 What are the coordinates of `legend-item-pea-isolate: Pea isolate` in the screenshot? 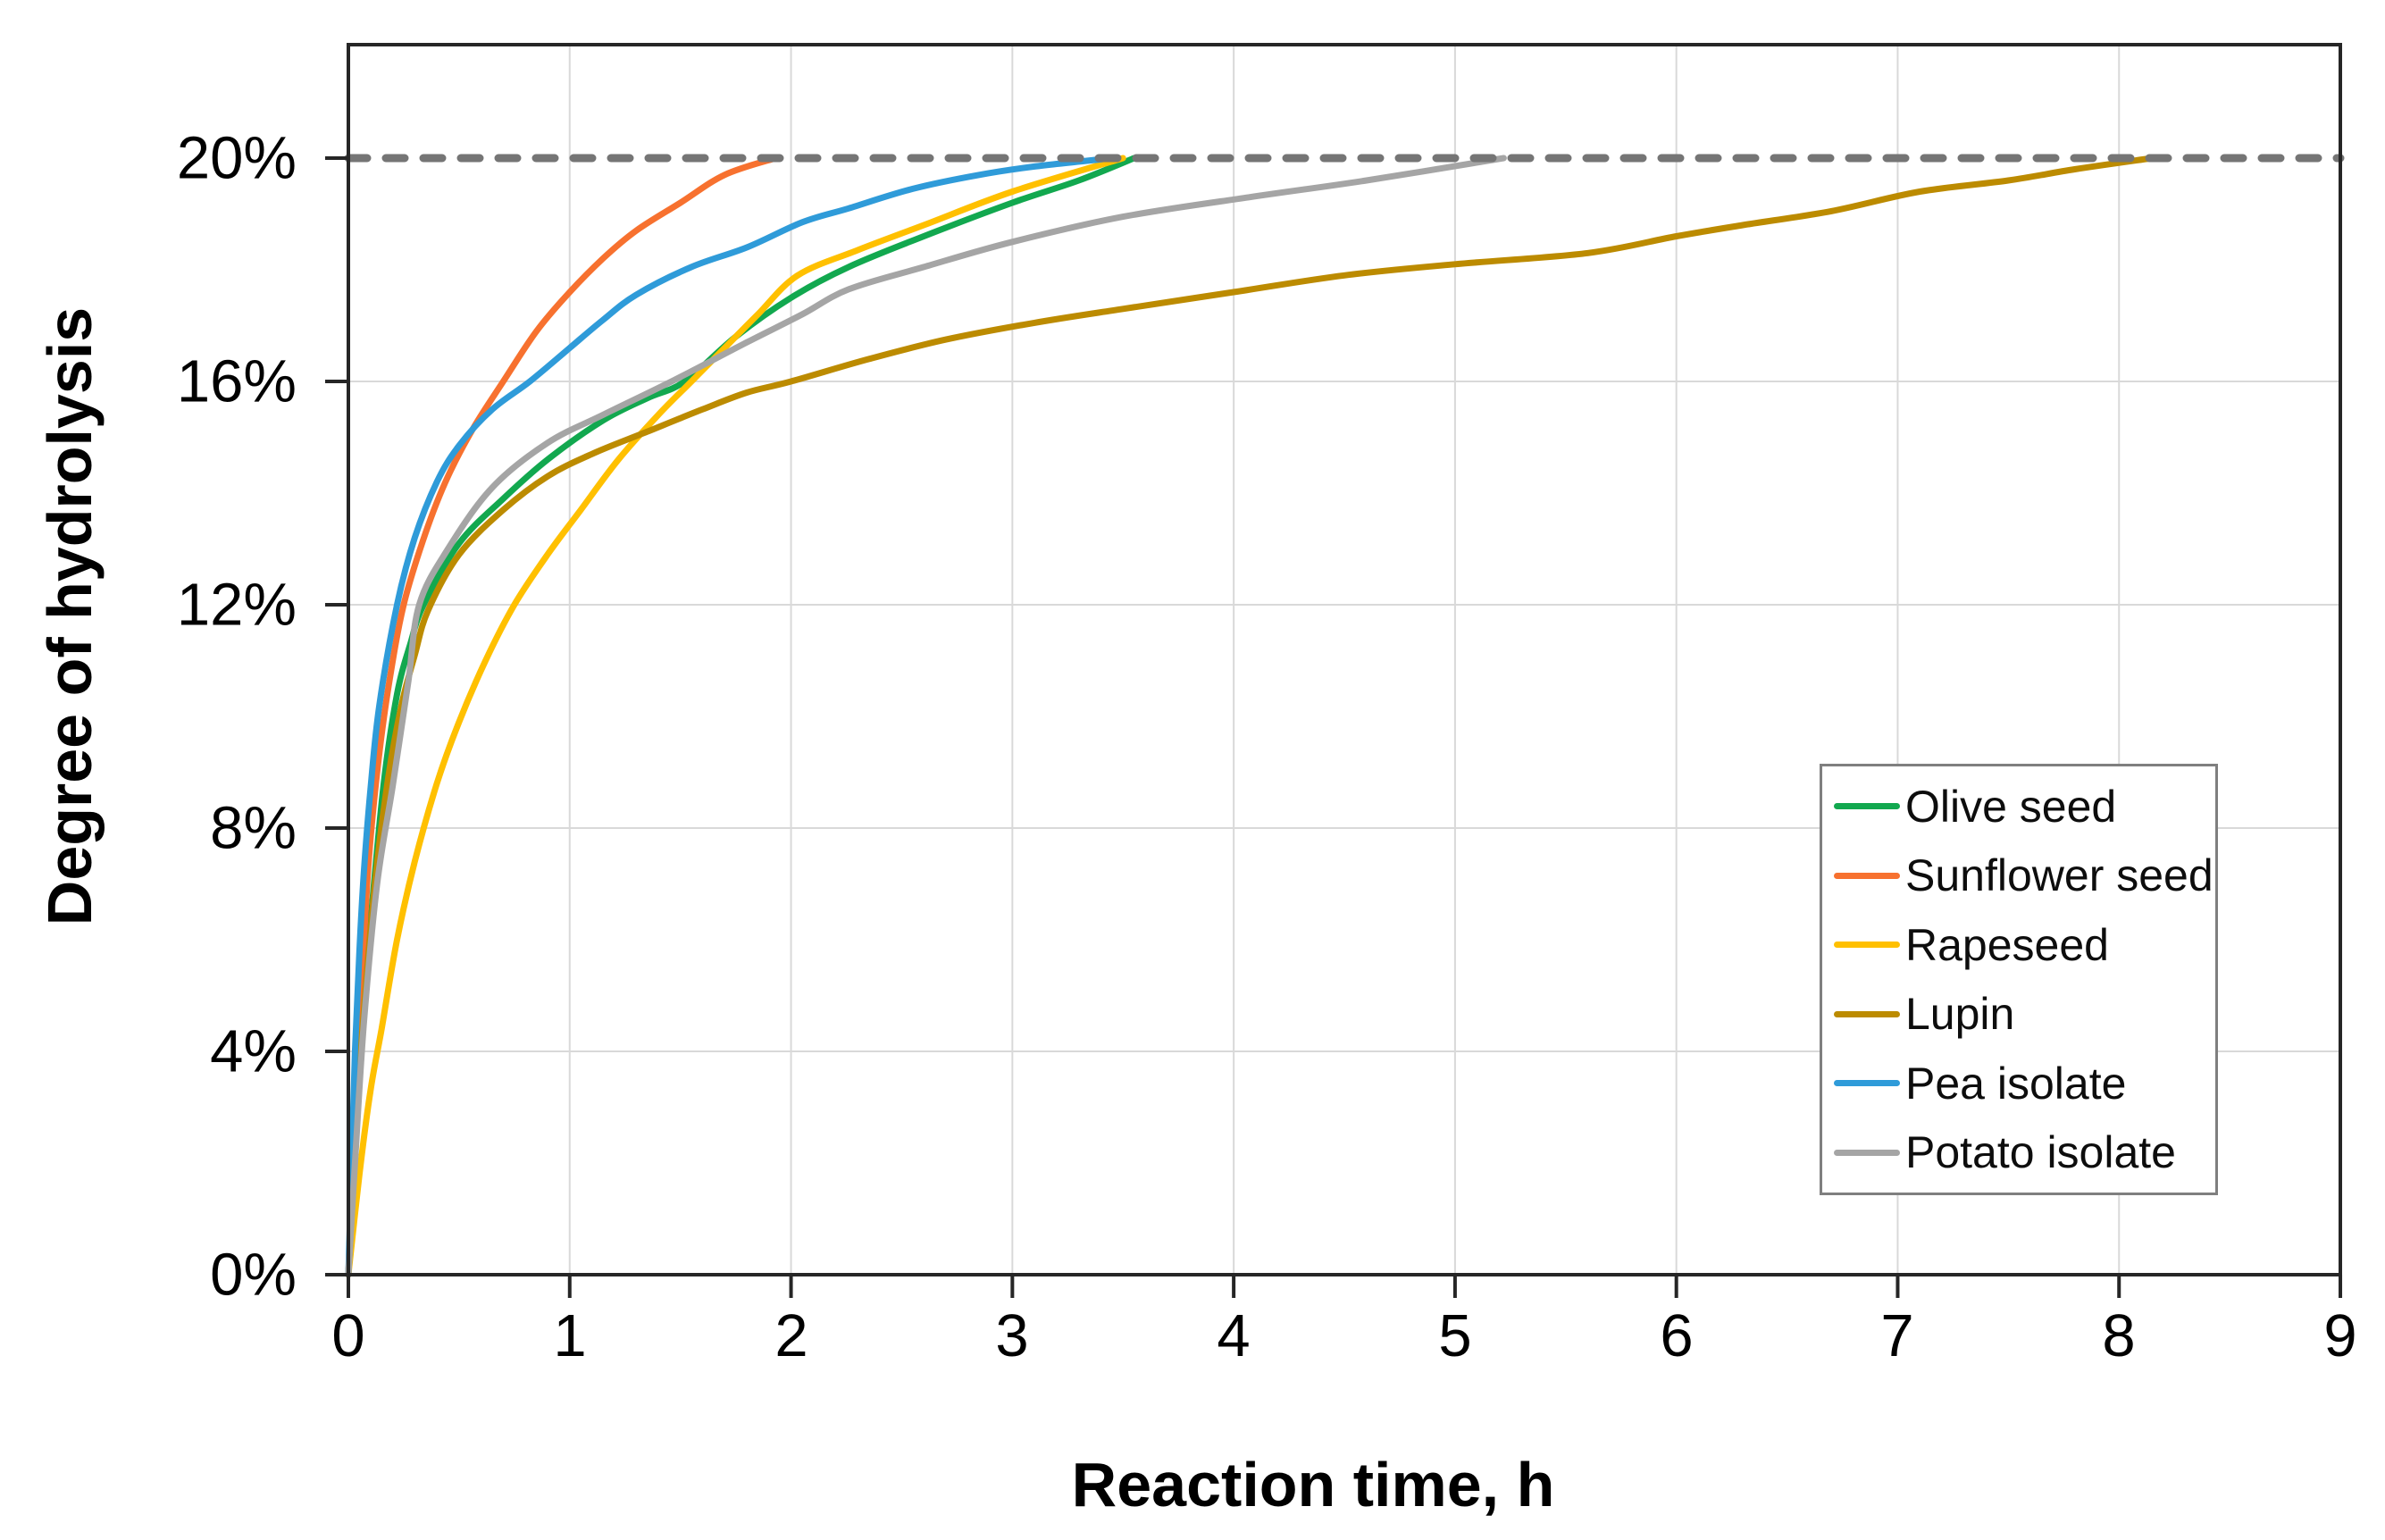 It's located at (2018, 1083).